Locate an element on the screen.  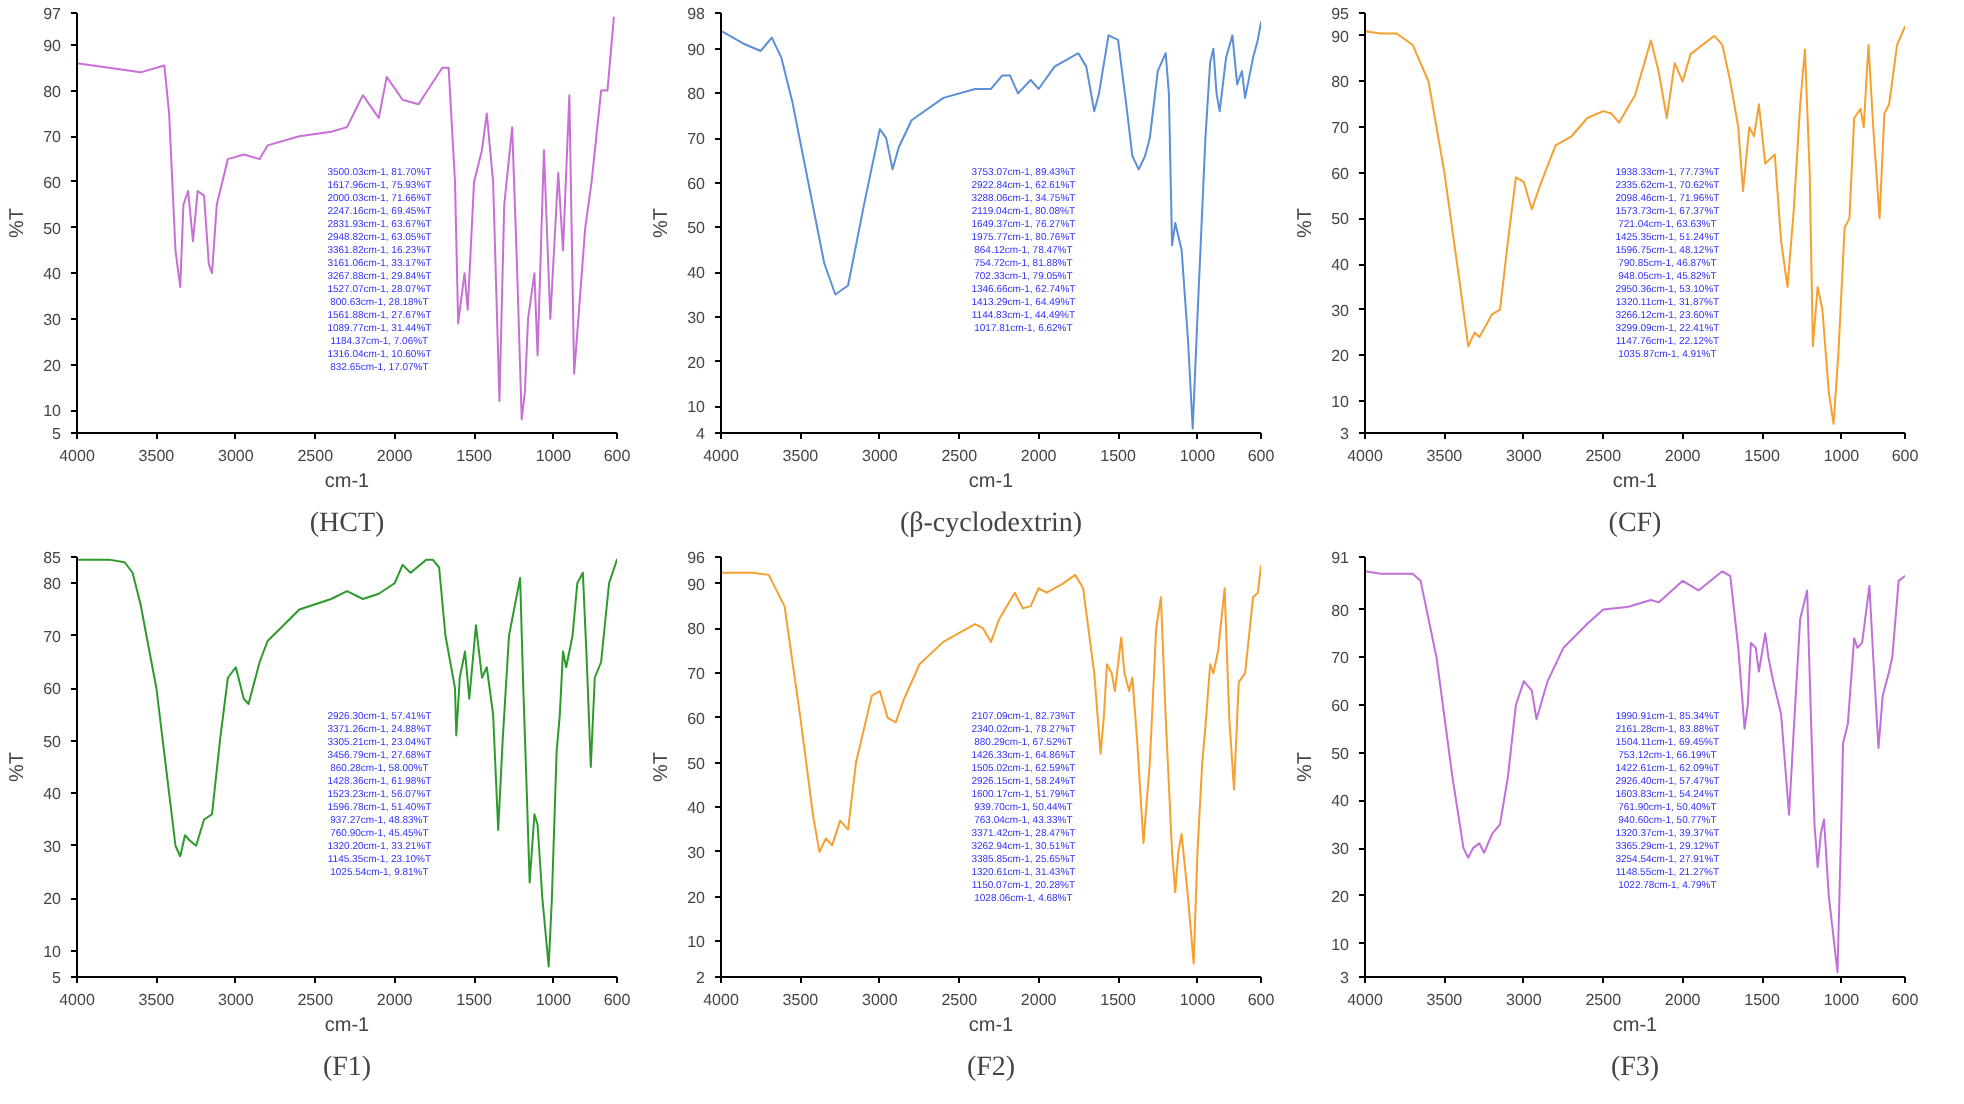
y-tick-label: 98 is located at coordinates (697, 14).